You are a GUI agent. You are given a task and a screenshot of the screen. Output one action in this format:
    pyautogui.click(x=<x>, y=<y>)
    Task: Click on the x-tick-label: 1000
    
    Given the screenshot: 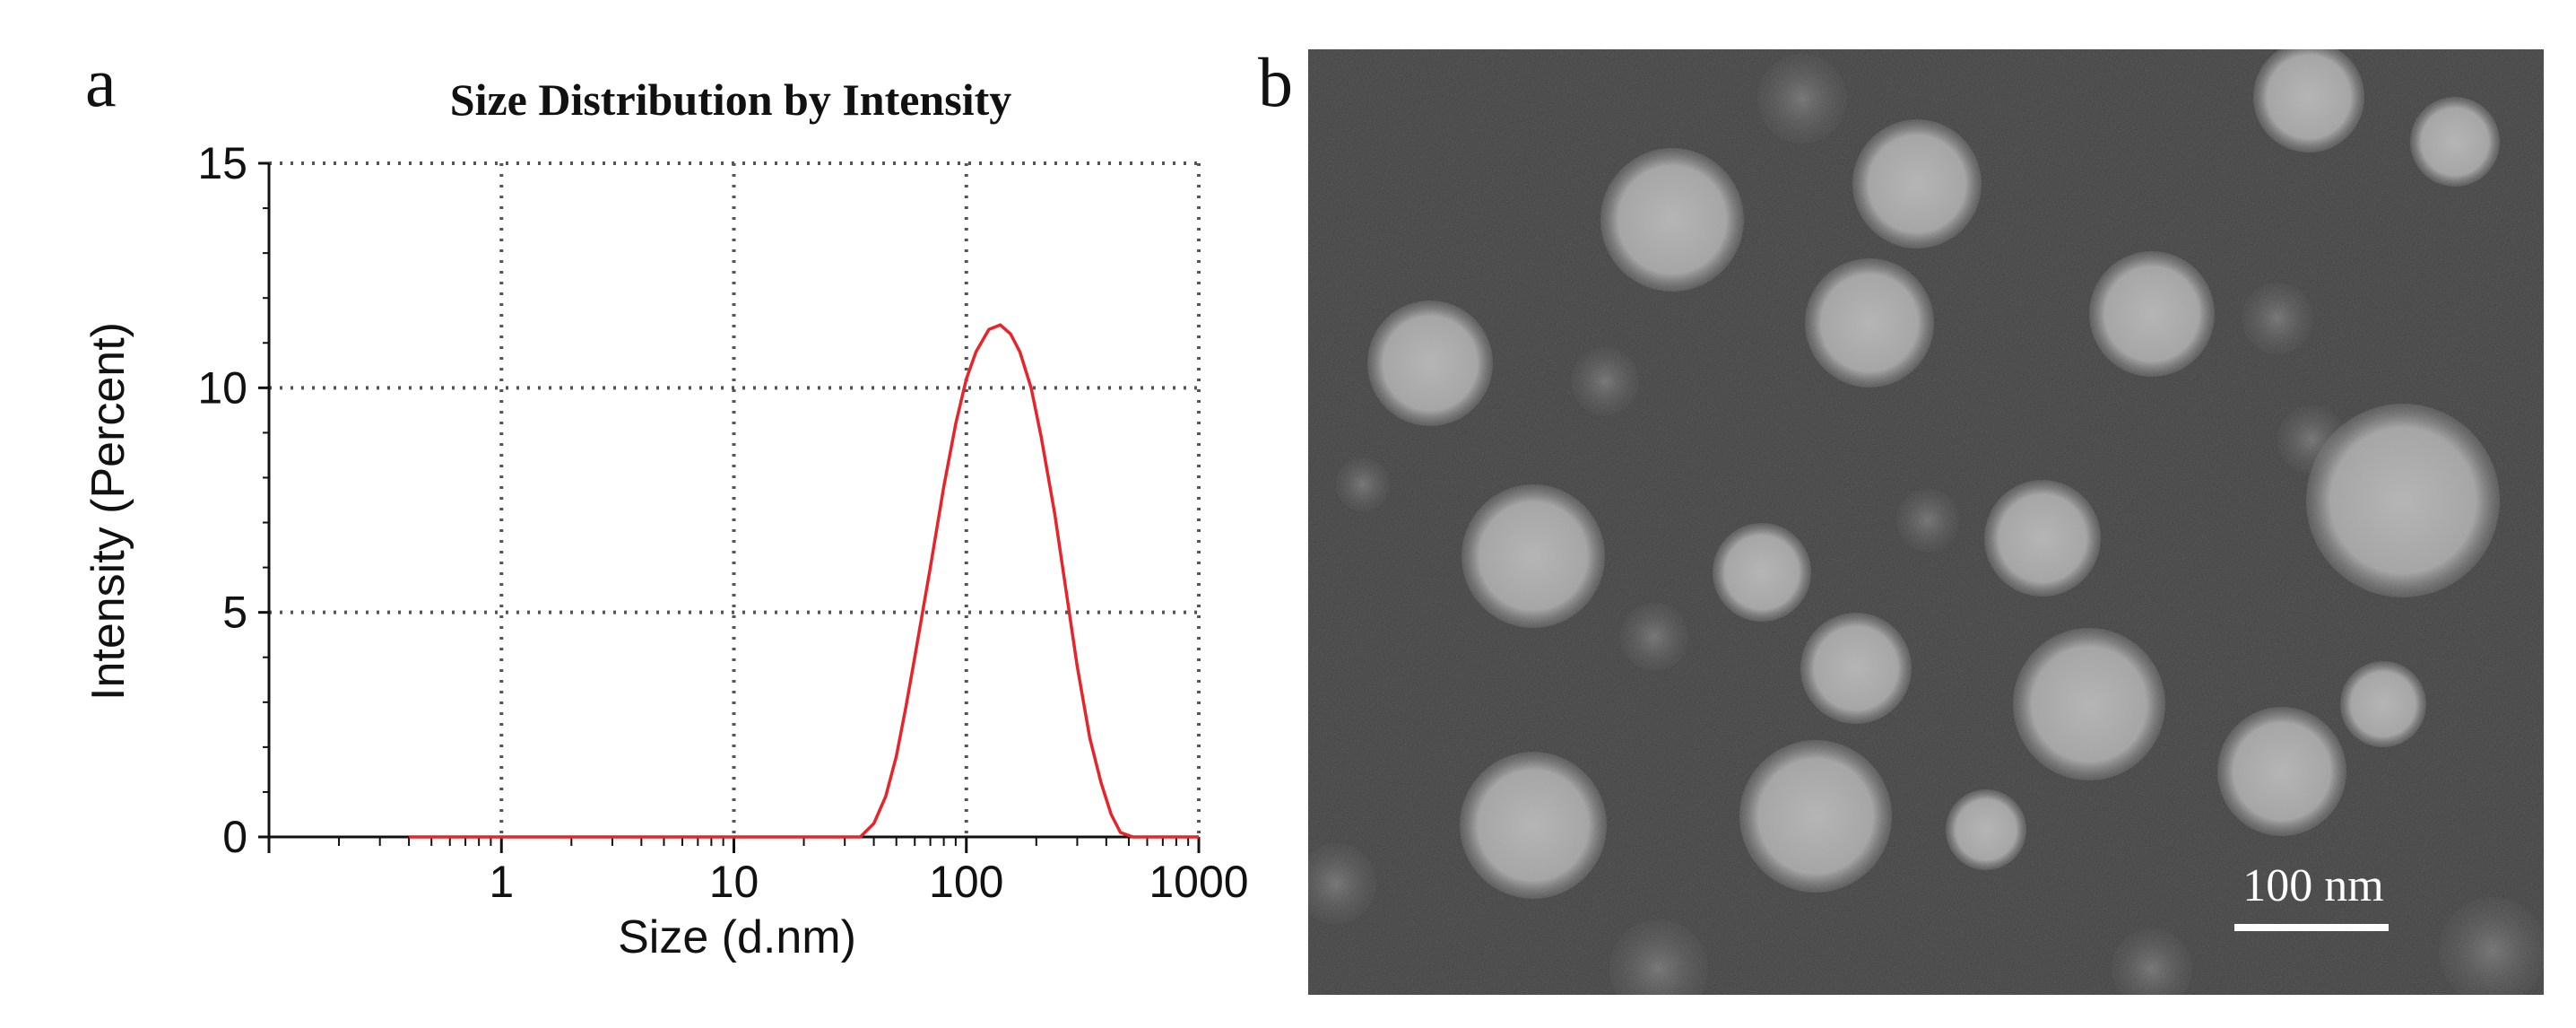 What is the action you would take?
    pyautogui.click(x=1198, y=882)
    